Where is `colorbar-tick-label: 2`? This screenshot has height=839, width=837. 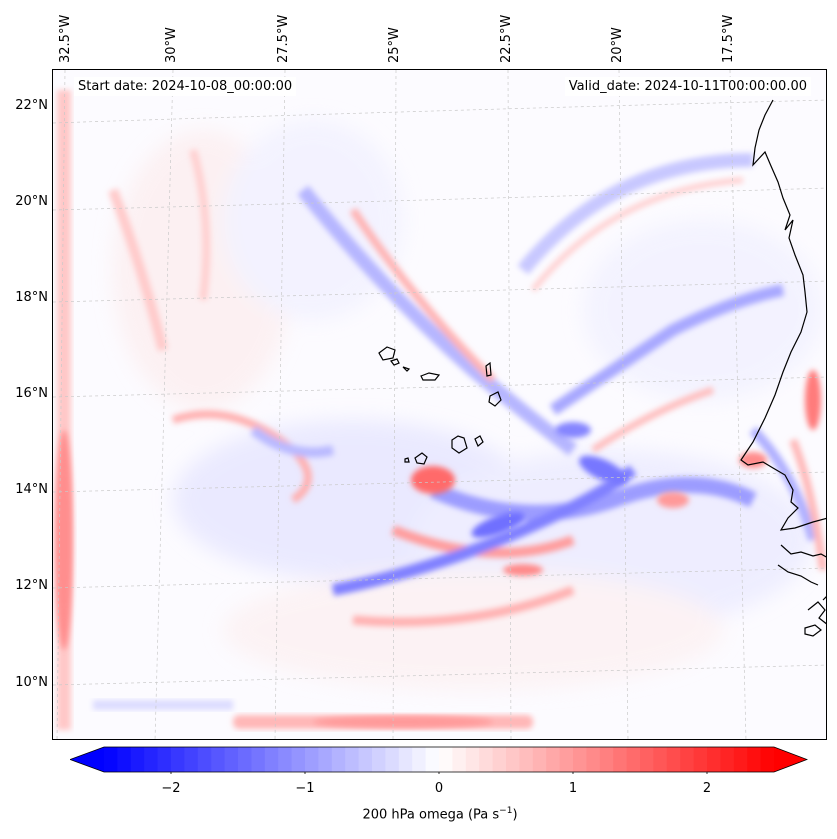 colorbar-tick-label: 2 is located at coordinates (707, 788).